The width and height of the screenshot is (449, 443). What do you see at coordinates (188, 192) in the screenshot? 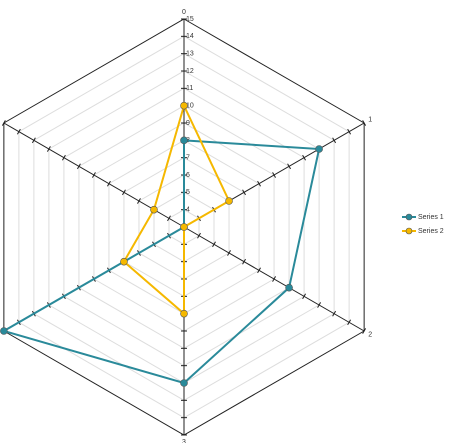
I see `y-tick-label: 5` at bounding box center [188, 192].